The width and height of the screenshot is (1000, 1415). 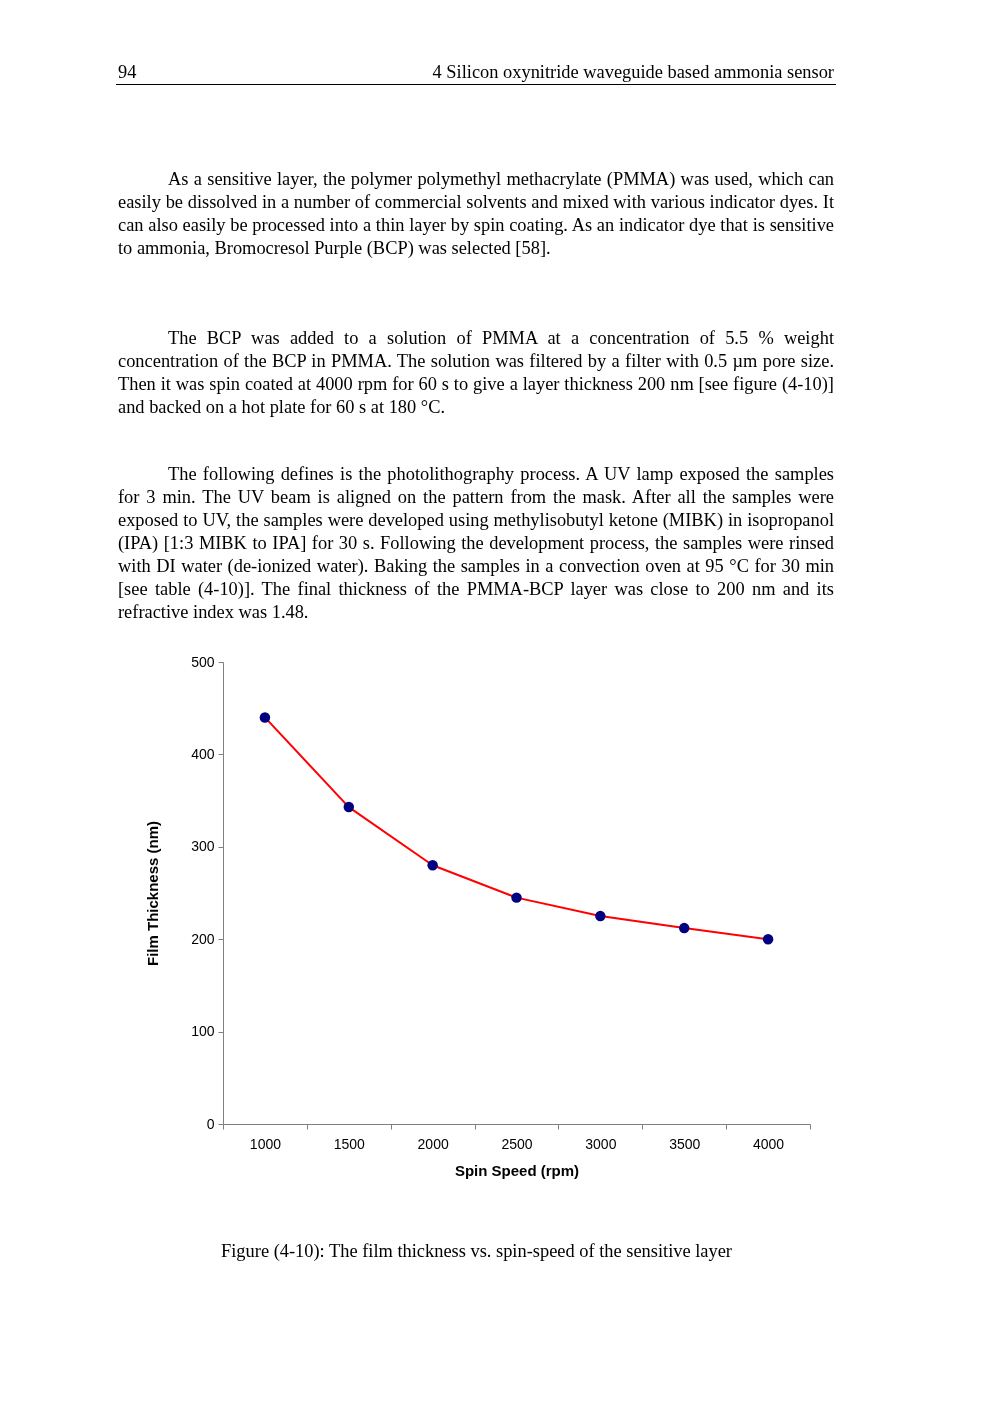 What do you see at coordinates (127, 72) in the screenshot?
I see `text: 94` at bounding box center [127, 72].